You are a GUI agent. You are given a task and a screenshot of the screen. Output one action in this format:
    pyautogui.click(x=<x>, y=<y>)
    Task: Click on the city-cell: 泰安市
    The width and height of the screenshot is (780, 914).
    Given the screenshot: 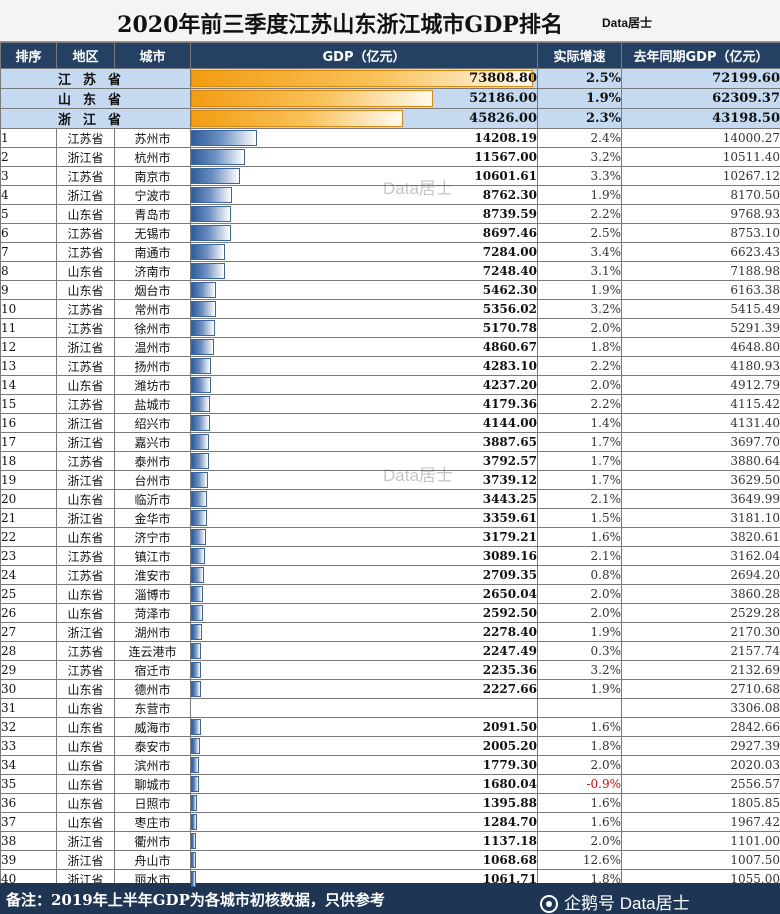 What is the action you would take?
    pyautogui.click(x=152, y=746)
    